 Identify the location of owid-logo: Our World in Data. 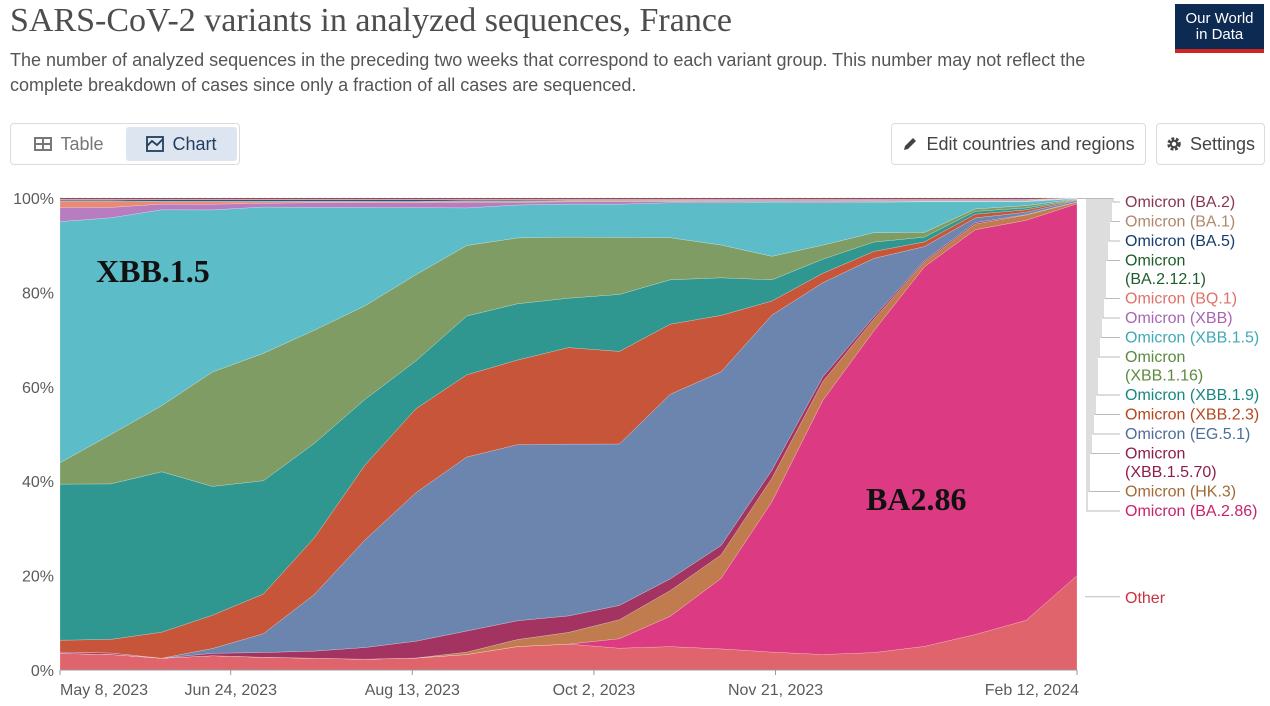
(1219, 28).